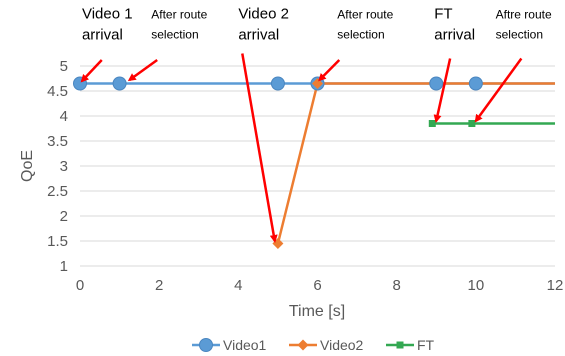 The width and height of the screenshot is (565, 356). What do you see at coordinates (57, 241) in the screenshot?
I see `y-tick-label: 1.5` at bounding box center [57, 241].